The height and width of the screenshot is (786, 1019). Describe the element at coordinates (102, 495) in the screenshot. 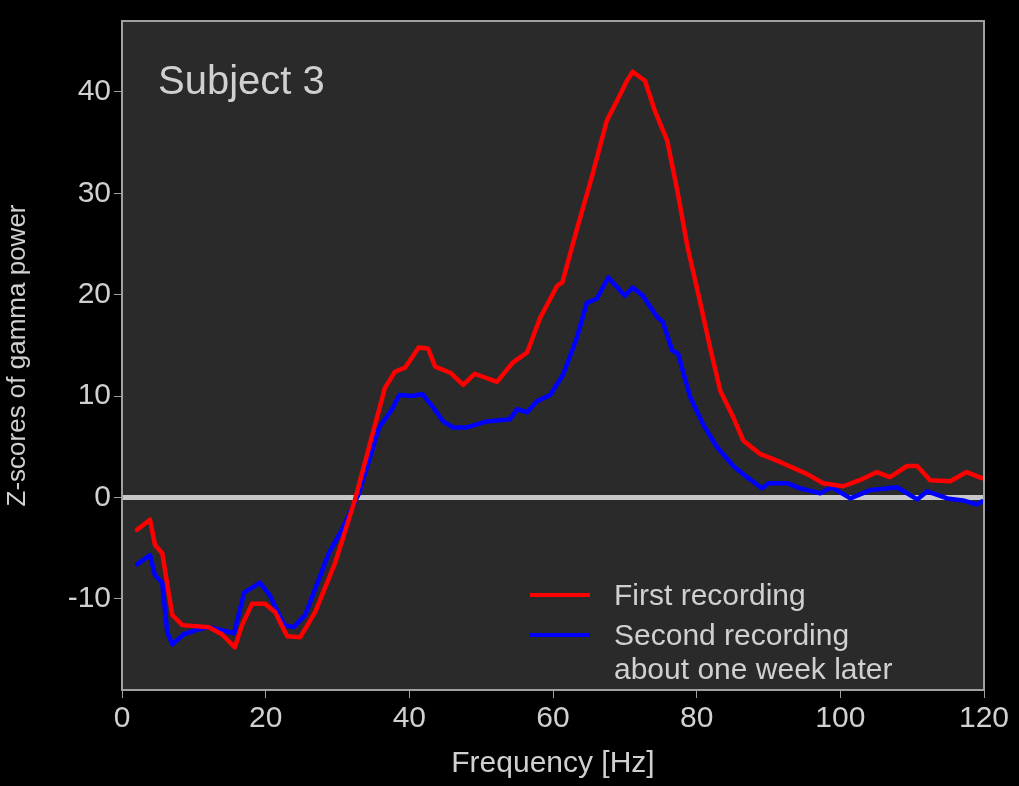

I see `y-tick-label: 0` at that location.